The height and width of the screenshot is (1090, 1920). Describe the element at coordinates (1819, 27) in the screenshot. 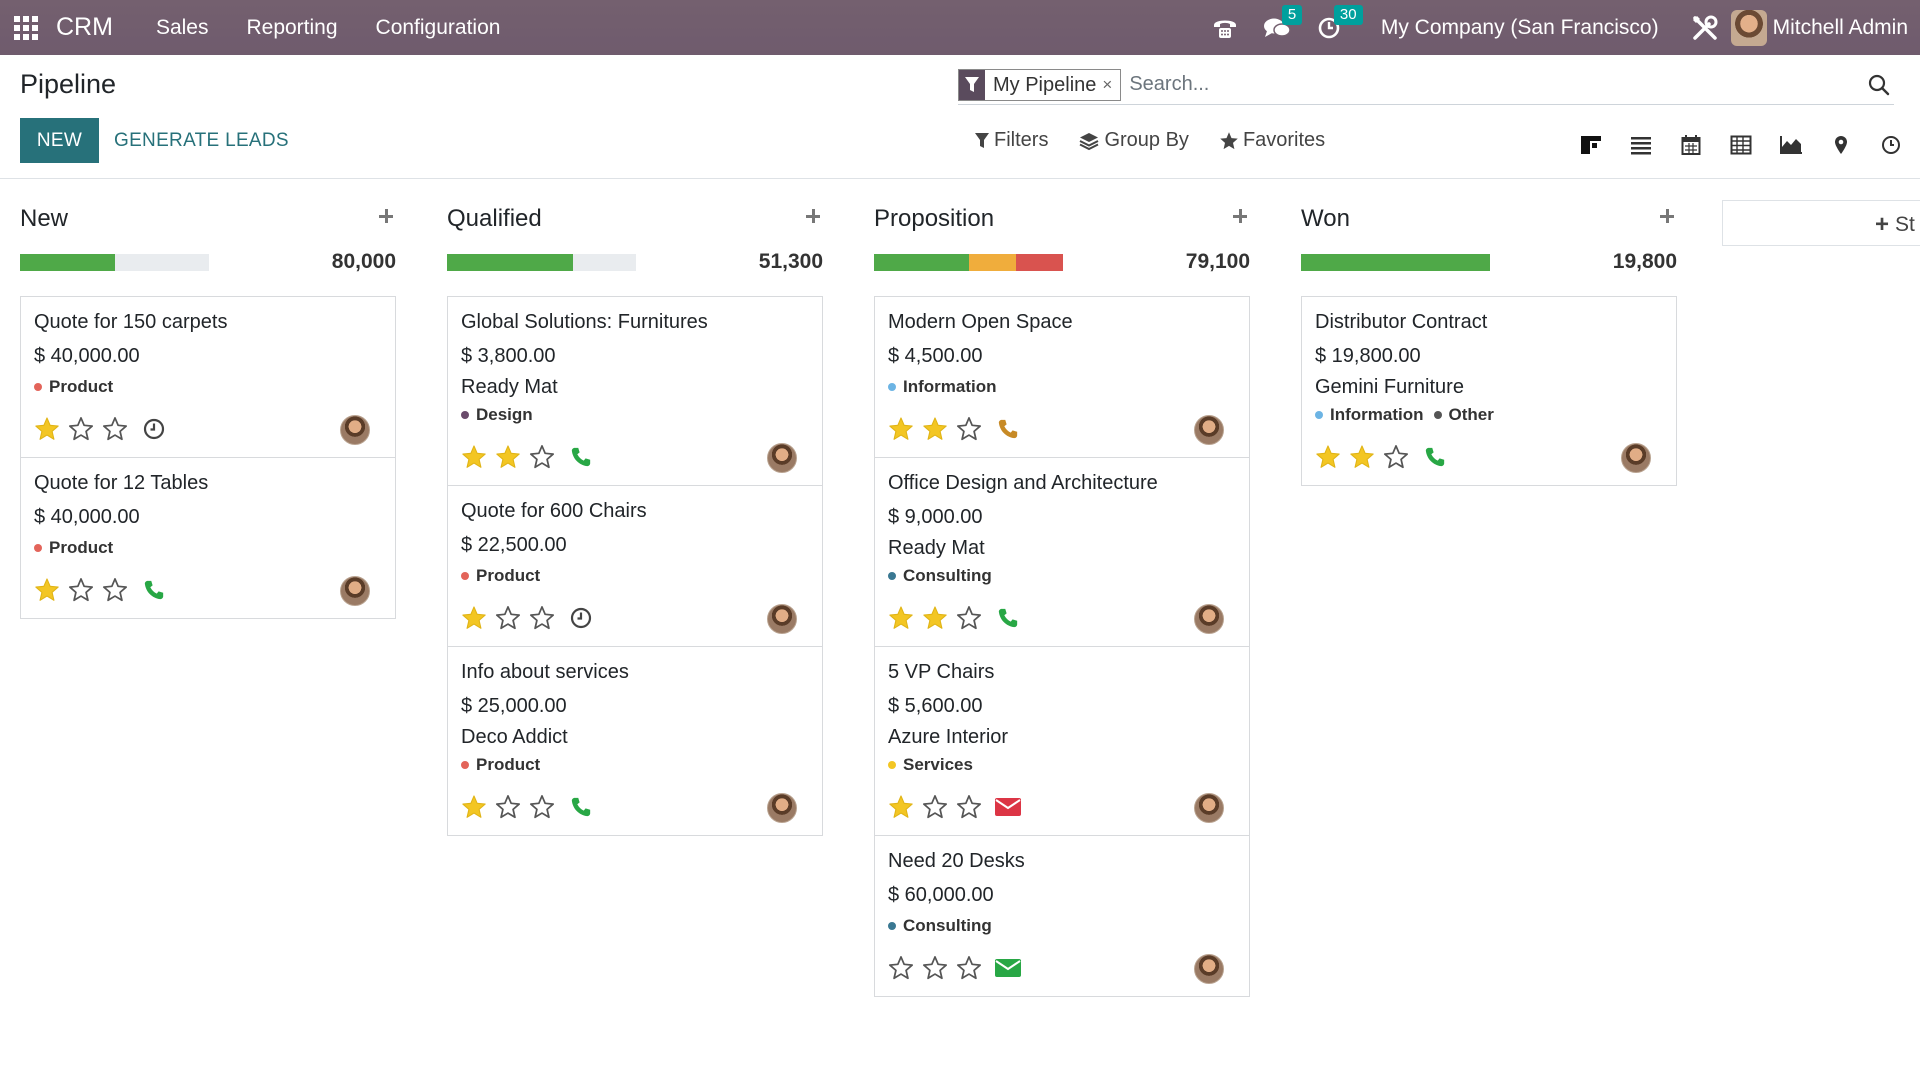

I see `user-menu: Mitchell Admin` at that location.